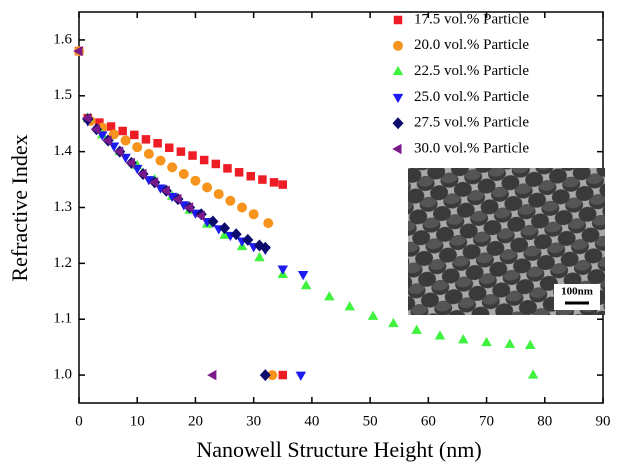 Image resolution: width=617 pixels, height=463 pixels. Describe the element at coordinates (62, 207) in the screenshot. I see `y-tick-label: 1.3` at that location.